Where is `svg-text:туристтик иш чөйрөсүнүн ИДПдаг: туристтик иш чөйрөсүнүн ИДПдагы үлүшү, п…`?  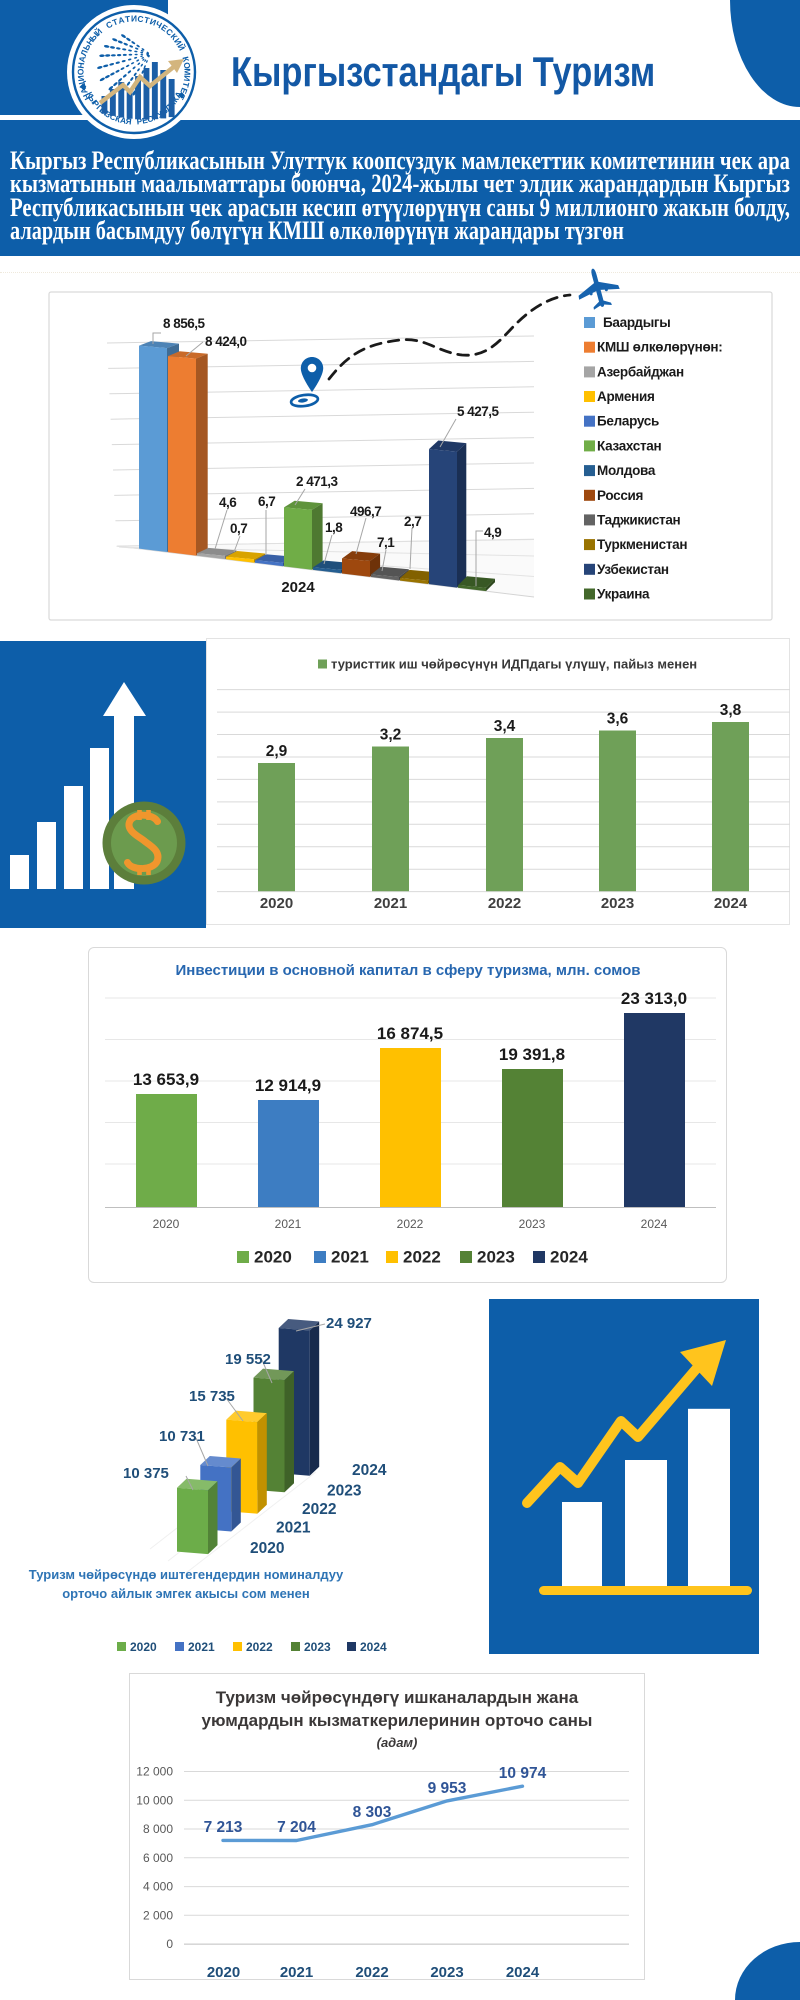
svg-text:туристтик иш чөйрөсүнүн ИДПдаг: туристтик иш чөйрөсүнүн ИДПдагы үлүшү, п… is located at coordinates (514, 664).